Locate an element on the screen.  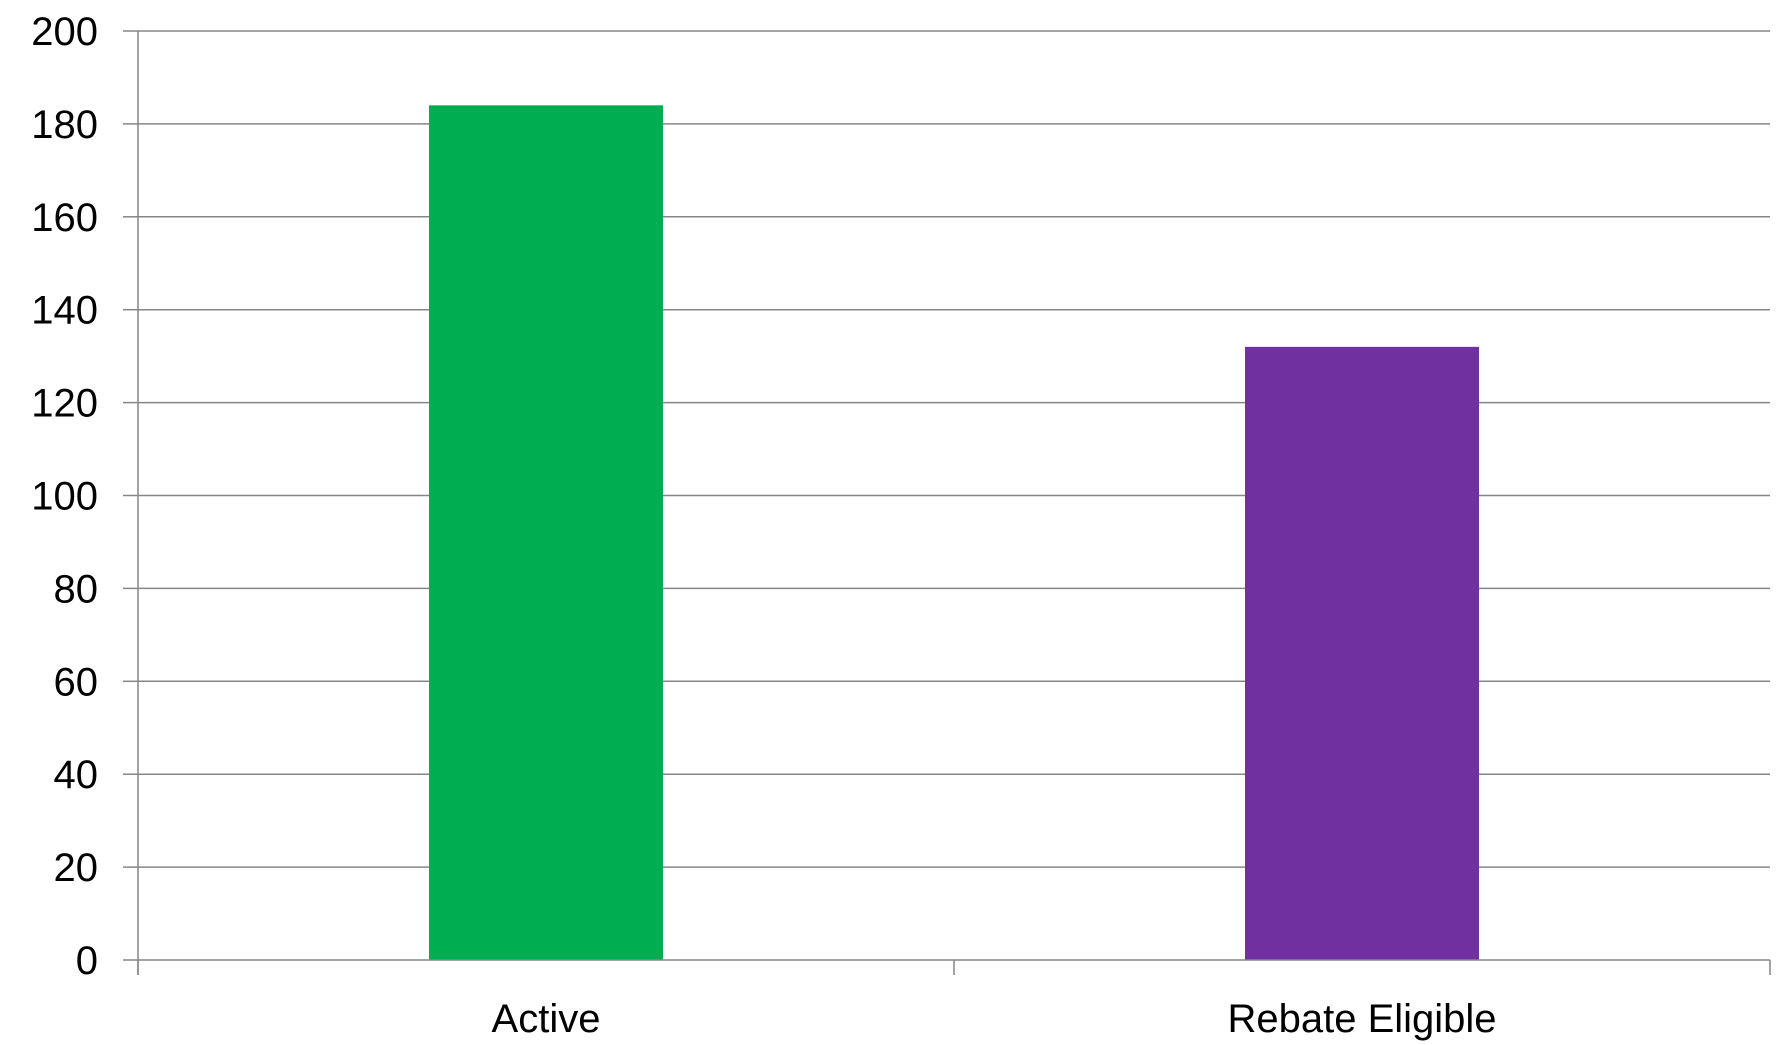
y-tick-label: 140 is located at coordinates (64, 311).